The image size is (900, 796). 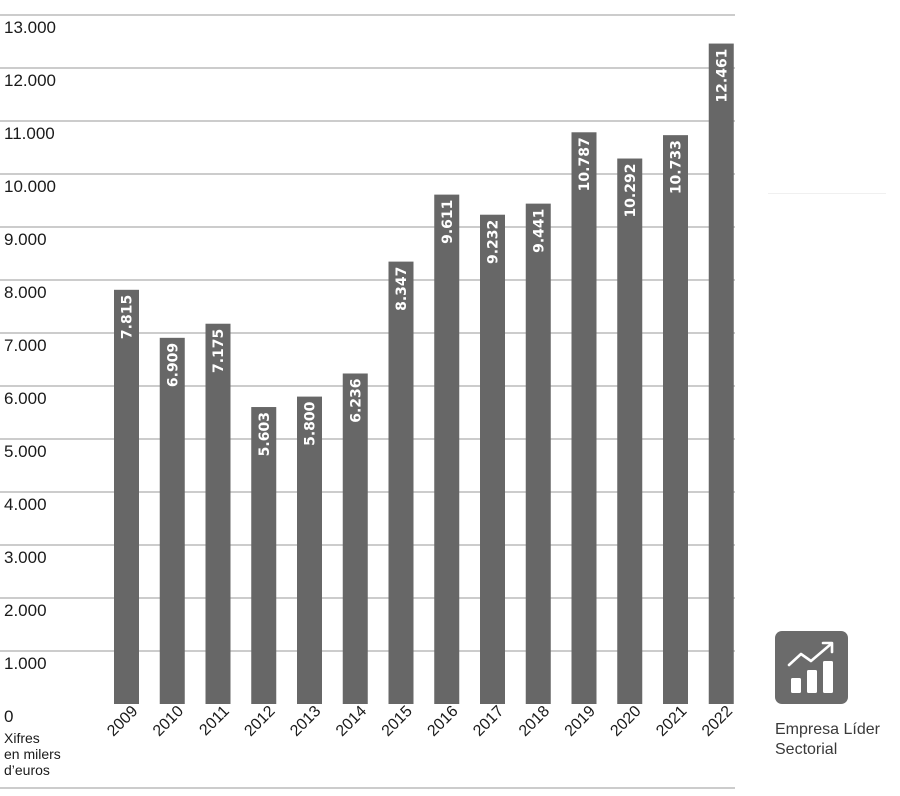 I want to click on bar-2009, so click(x=126, y=496).